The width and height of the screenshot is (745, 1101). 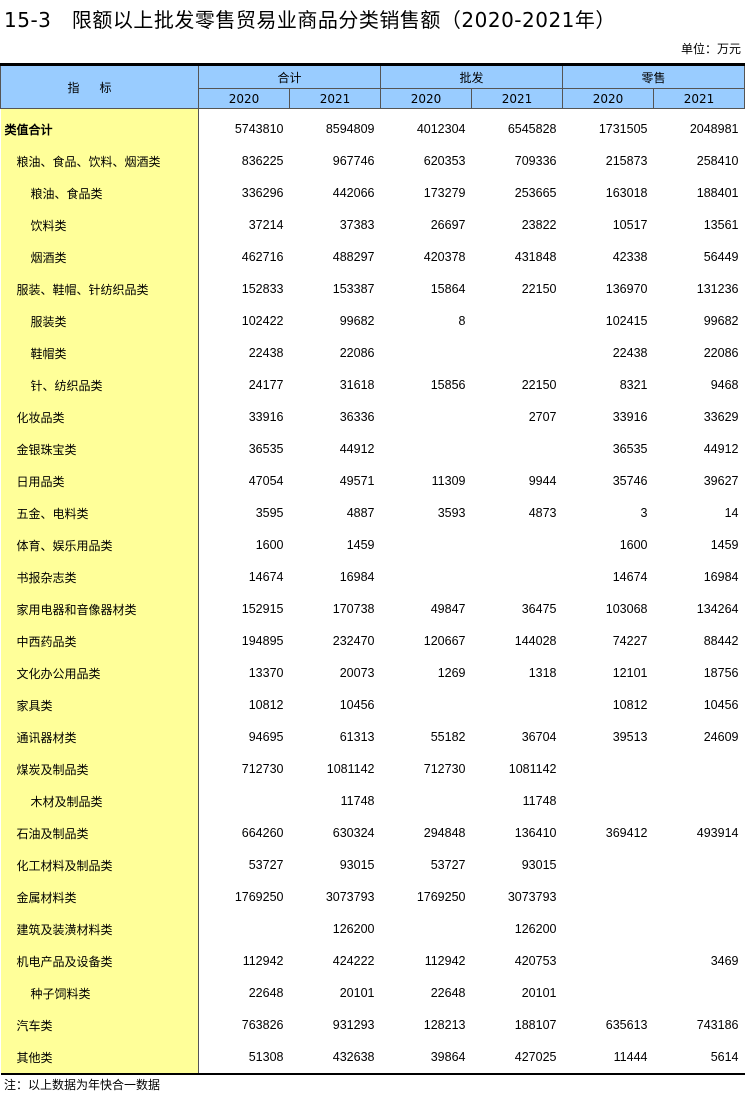 What do you see at coordinates (262, 1025) in the screenshot?
I see `value-cell: 763826` at bounding box center [262, 1025].